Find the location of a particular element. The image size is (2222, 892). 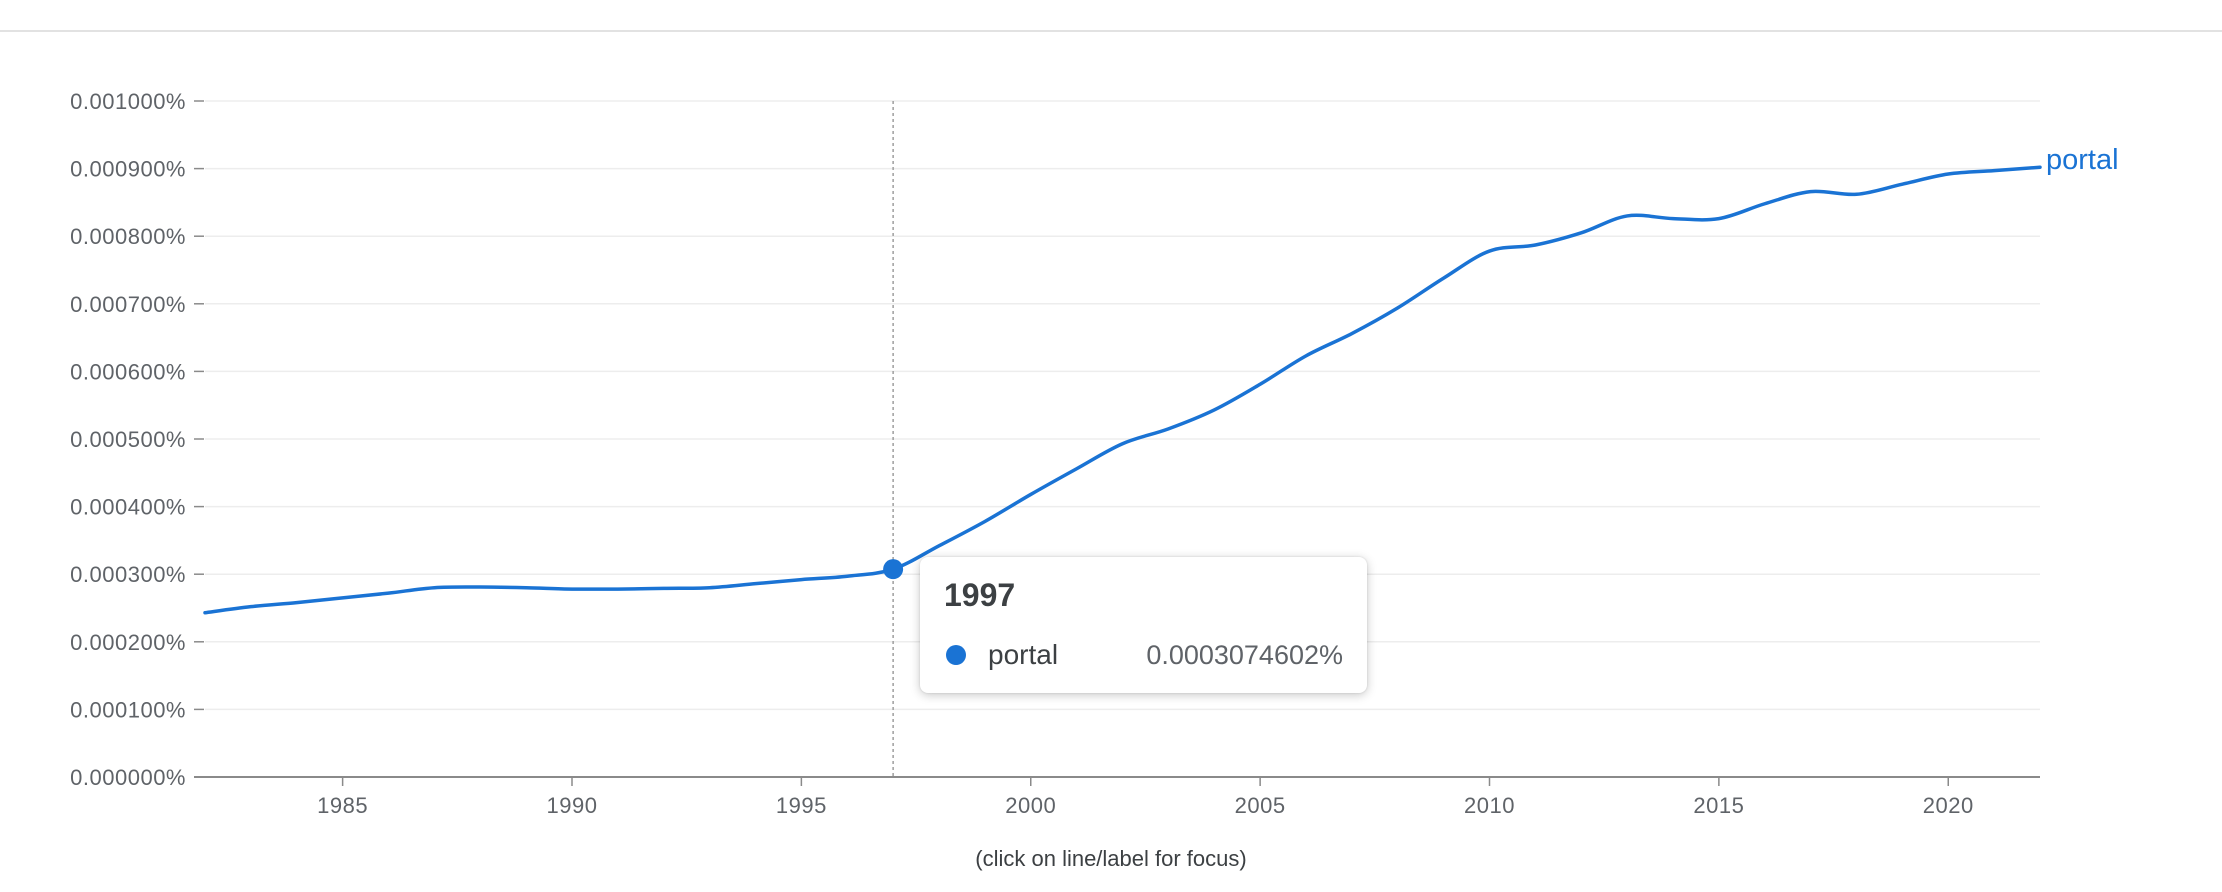

tooltip-year: 1997 is located at coordinates (980, 595).